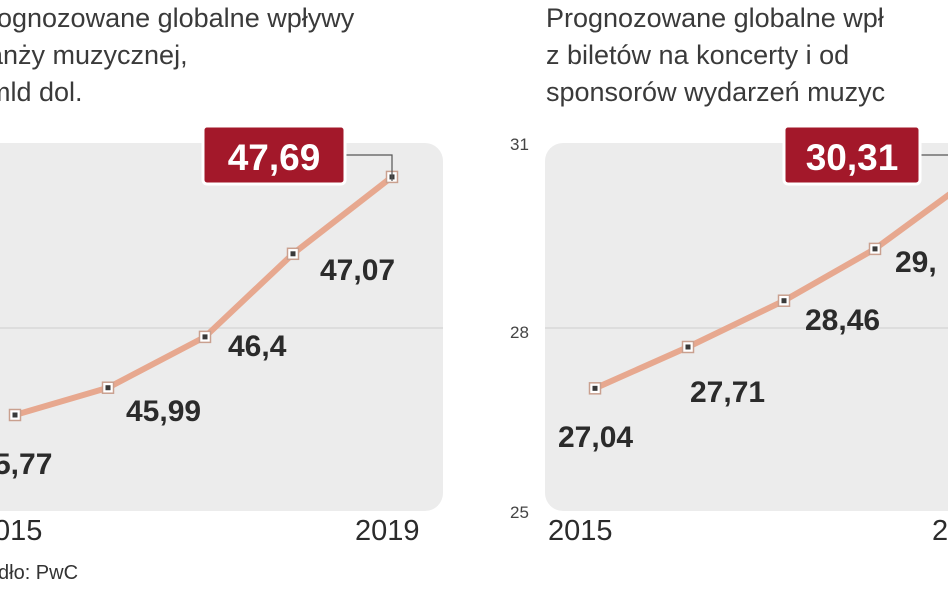 This screenshot has width=948, height=593. I want to click on x-tick-label: 015, so click(21, 531).